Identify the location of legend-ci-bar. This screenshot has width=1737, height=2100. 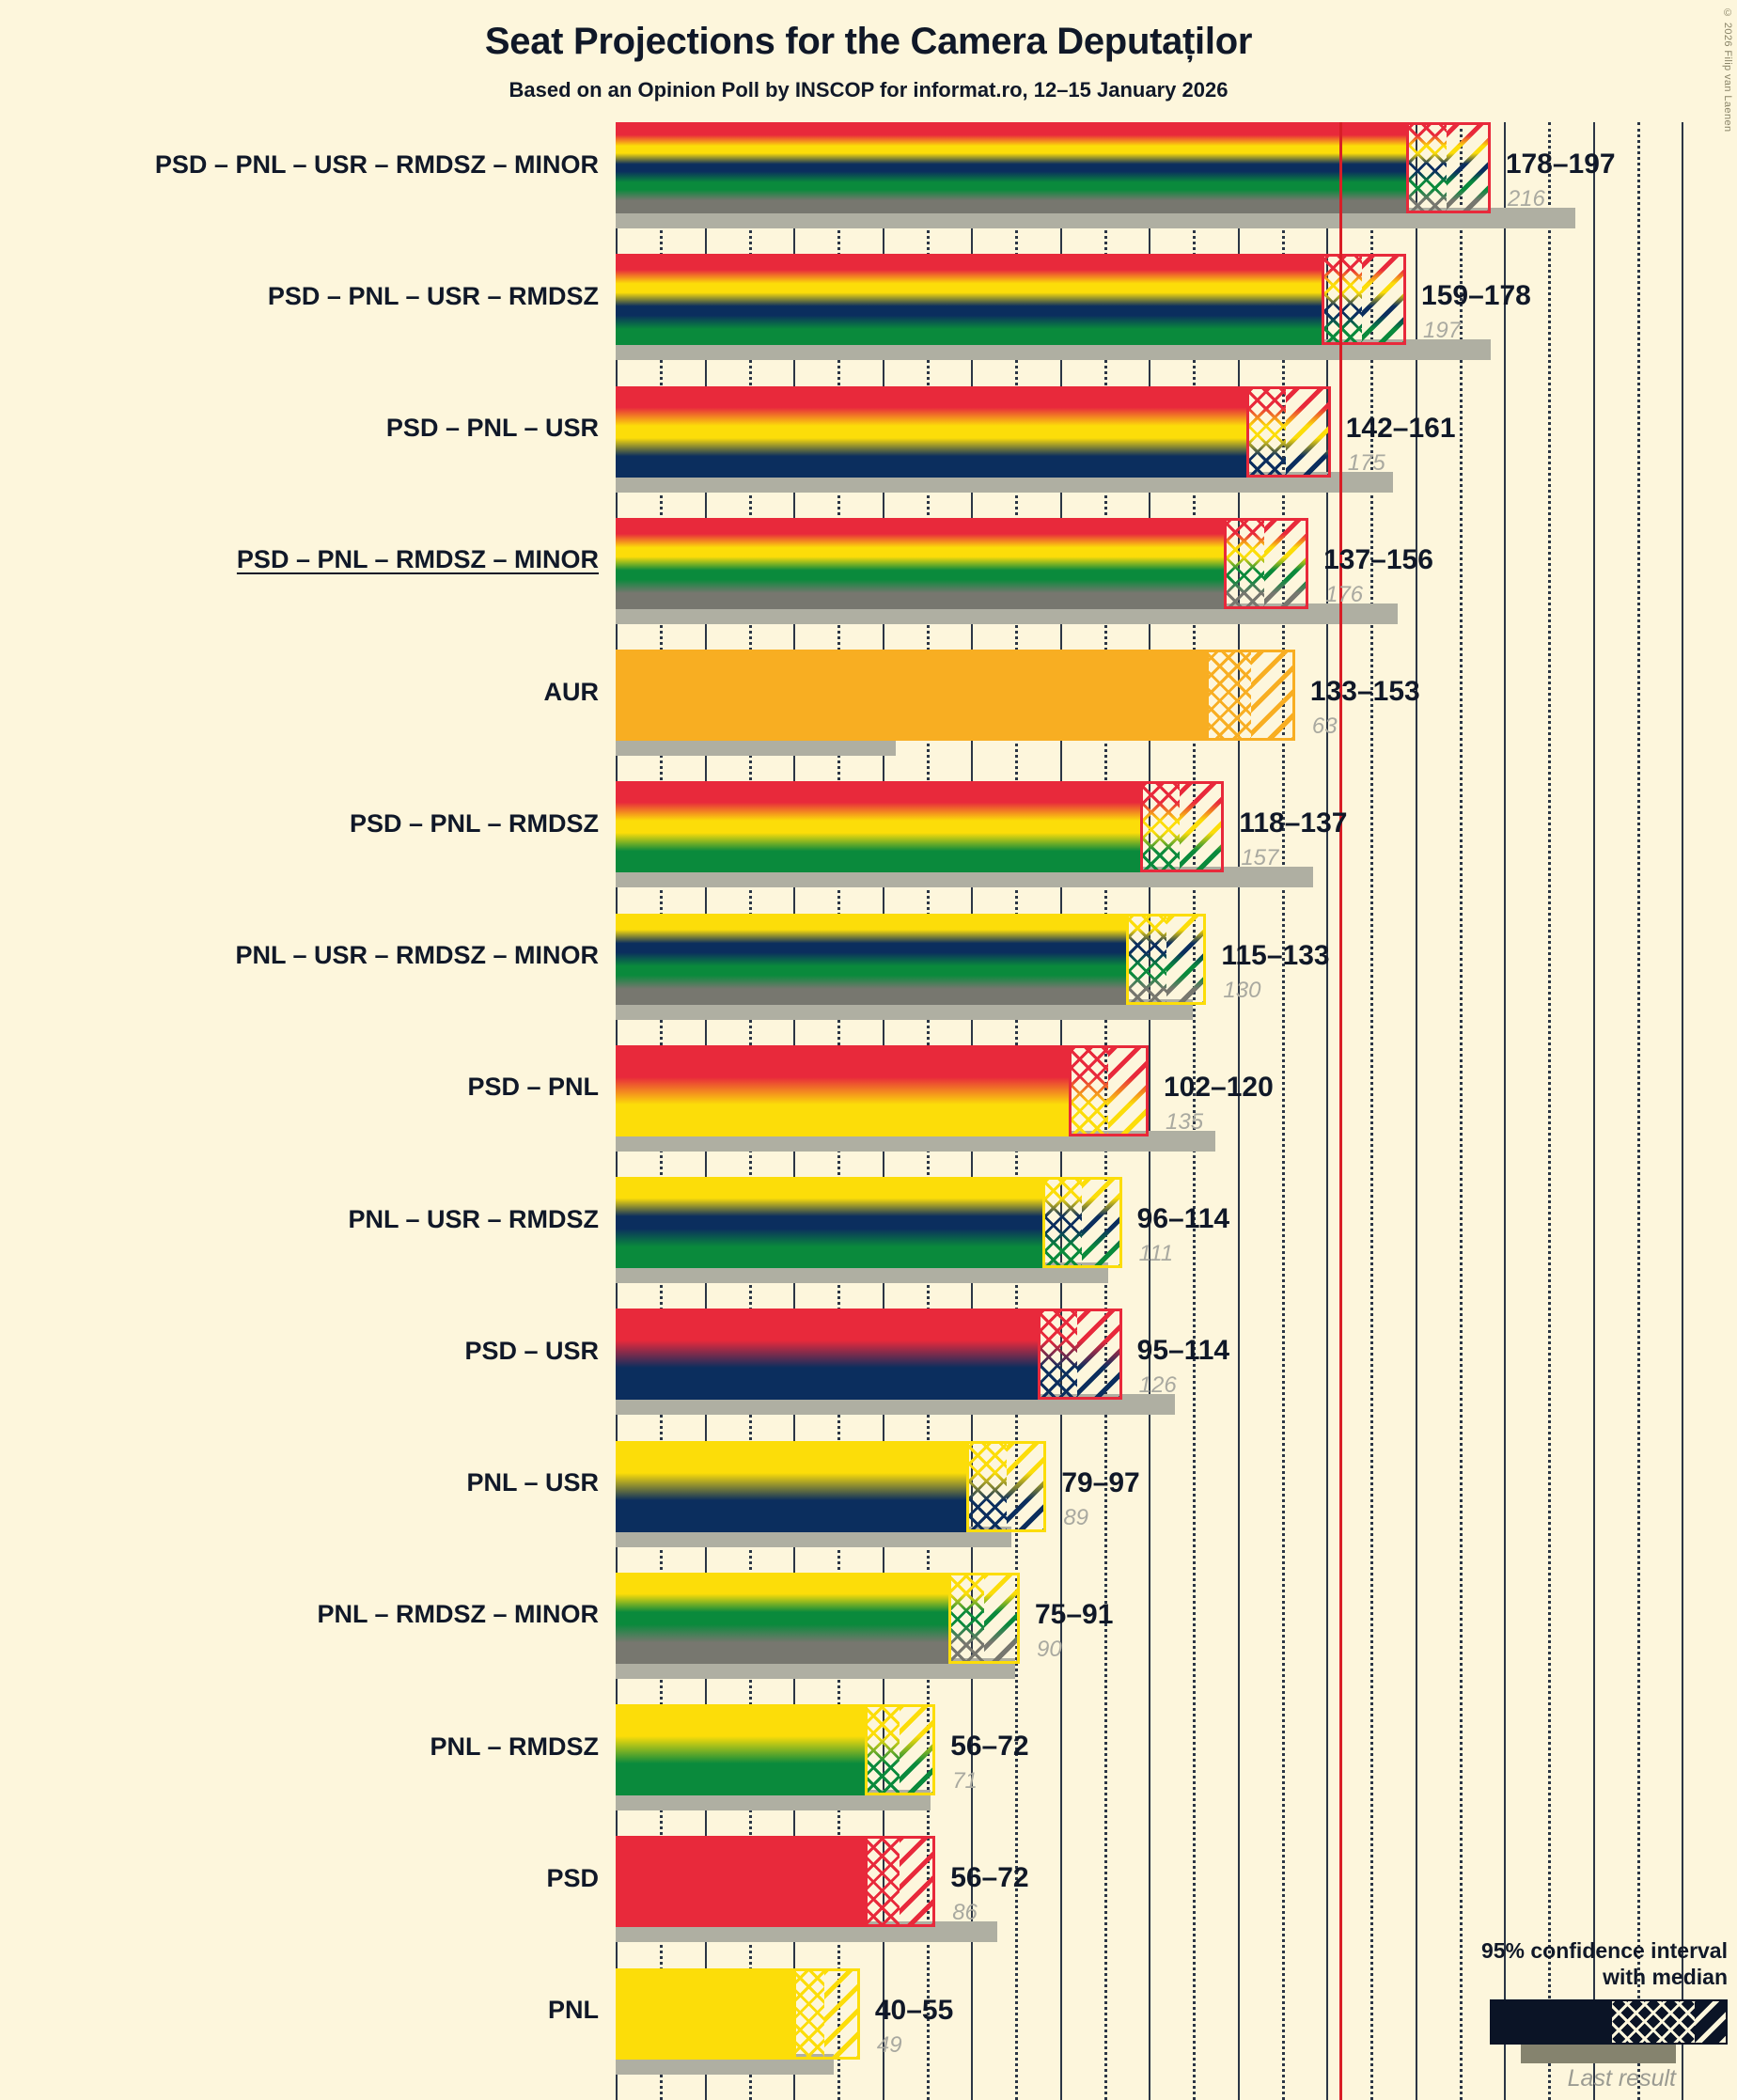
(1609, 2022).